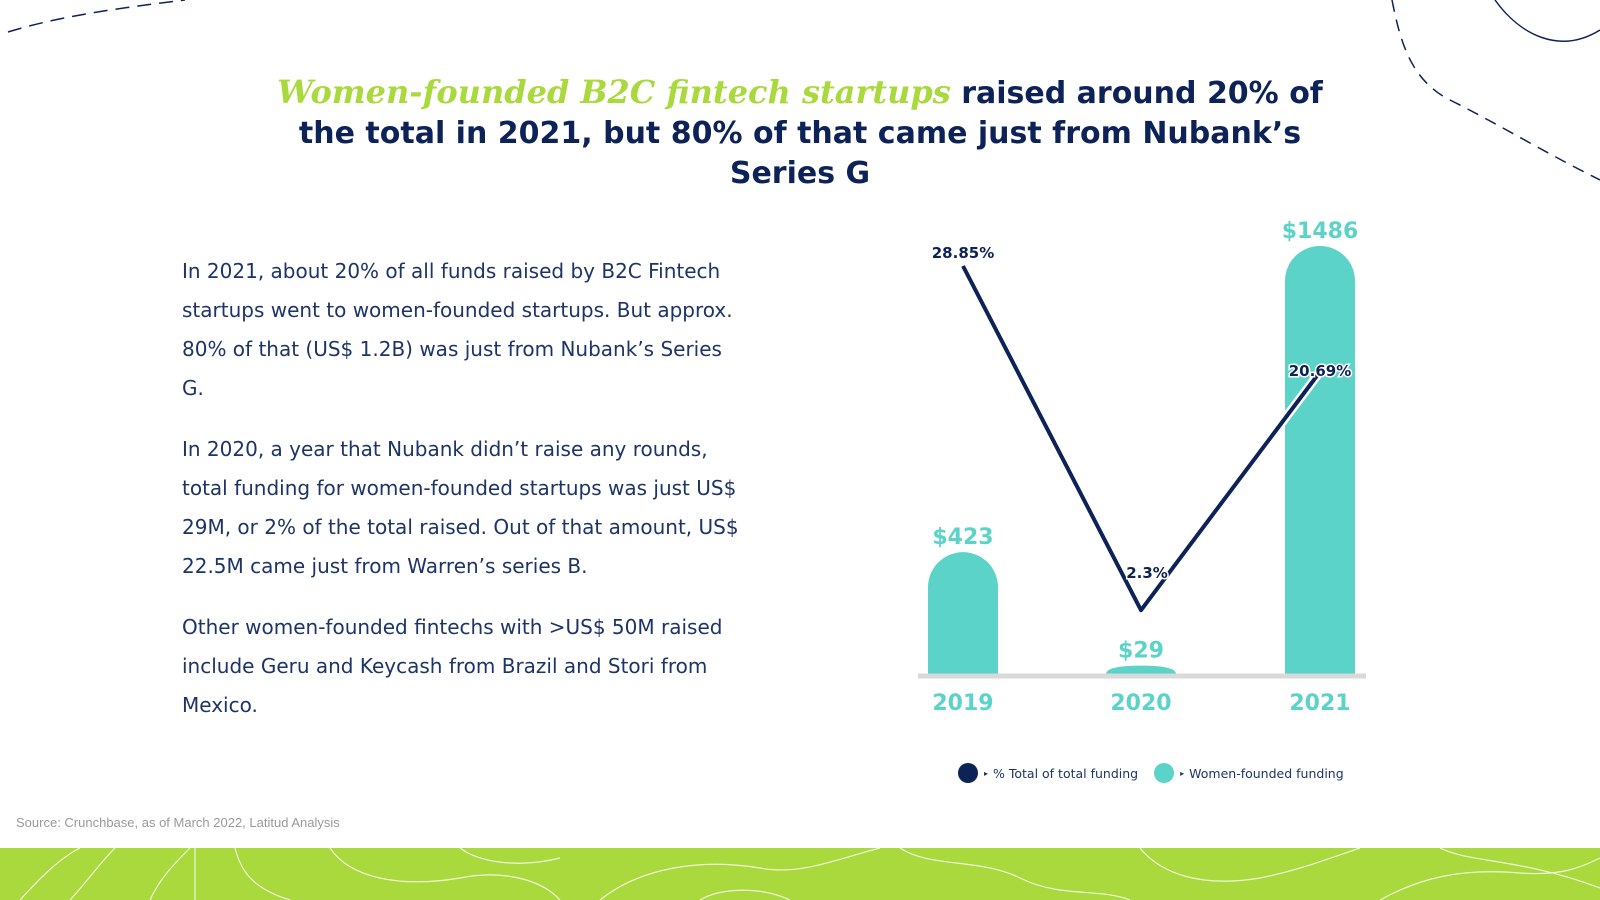 Image resolution: width=1600 pixels, height=900 pixels. Describe the element at coordinates (1141, 651) in the screenshot. I see `bar-value-label-2020: $29` at that location.